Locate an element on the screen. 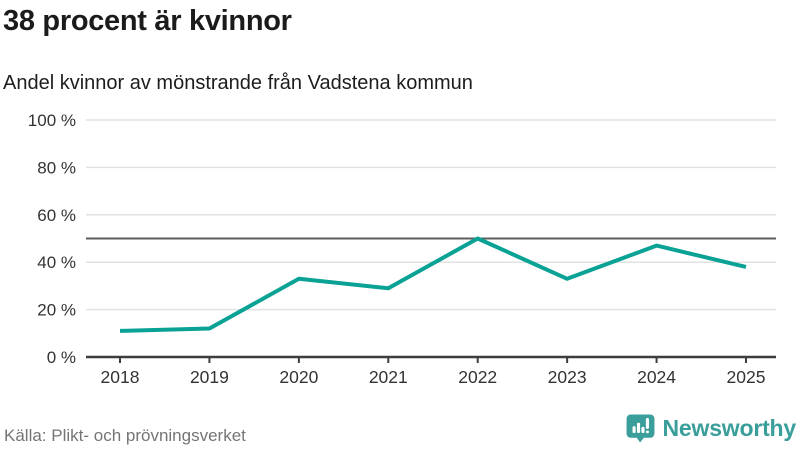  source-note: Källa: Plikt- och prövningsverket is located at coordinates (125, 435).